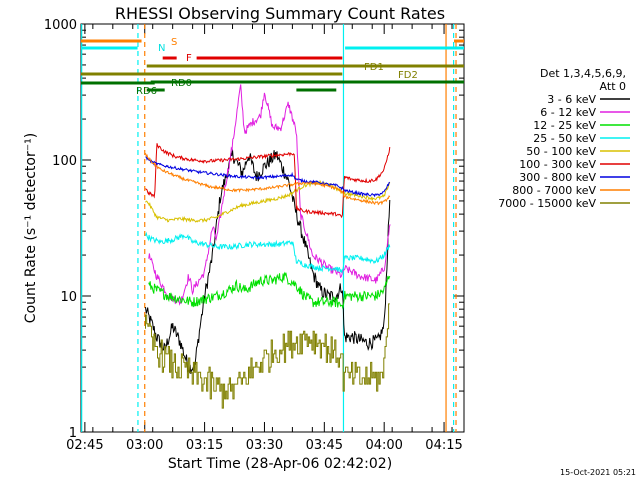 This screenshot has width=640, height=480. What do you see at coordinates (31, 228) in the screenshot?
I see `y-axis-label: Count Rate (s⁻¹ detector⁻¹)` at bounding box center [31, 228].